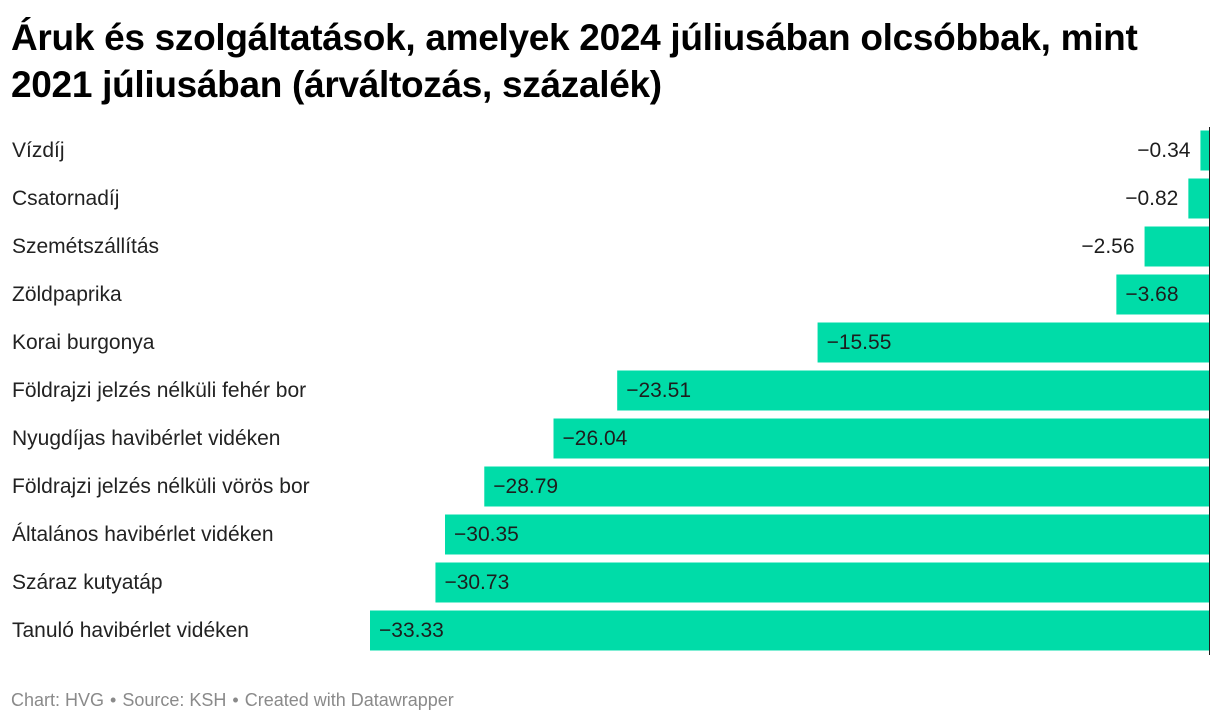 The height and width of the screenshot is (726, 1220). Describe the element at coordinates (411, 630) in the screenshot. I see `value-label: −33.33` at that location.